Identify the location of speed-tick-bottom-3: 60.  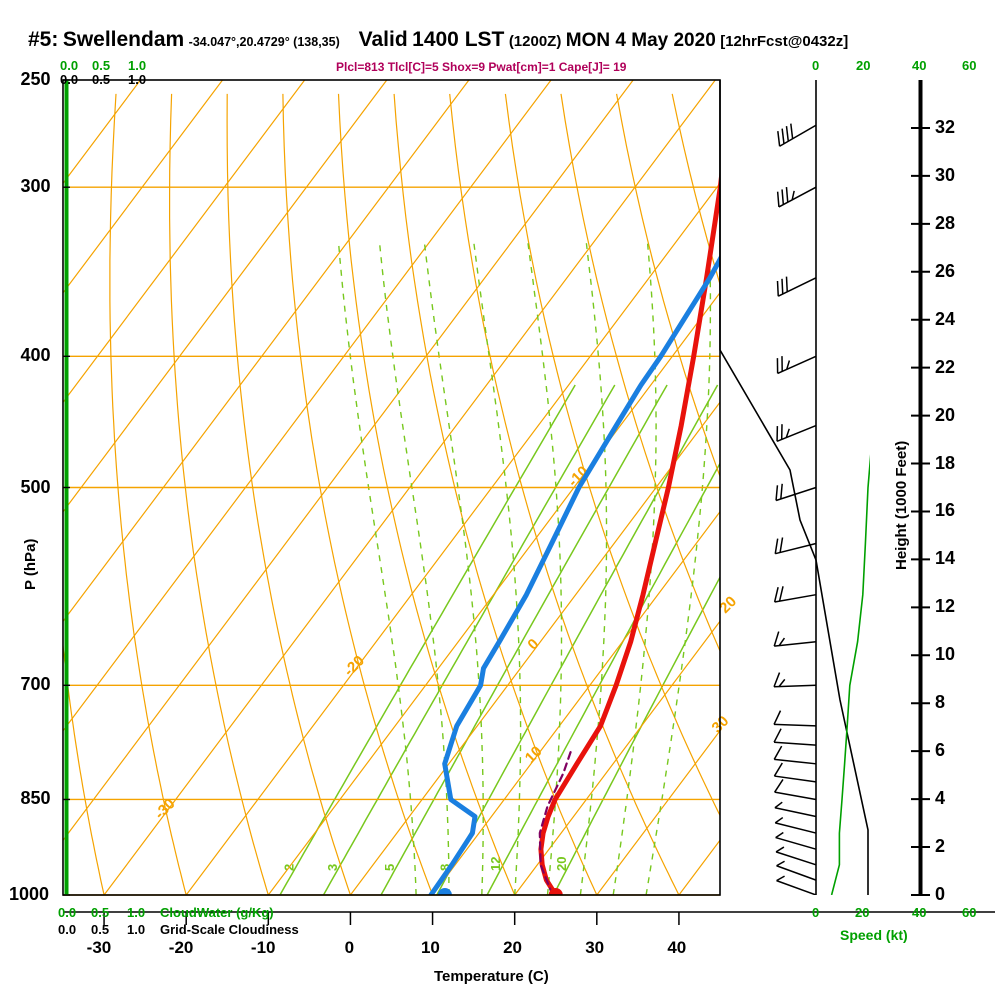
(969, 912).